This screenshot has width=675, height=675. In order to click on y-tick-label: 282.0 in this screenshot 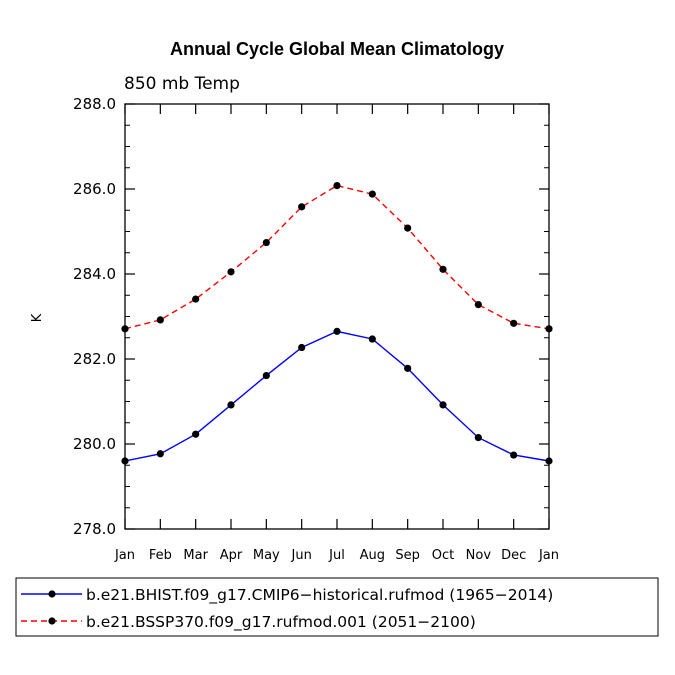, I will do `click(94, 359)`.